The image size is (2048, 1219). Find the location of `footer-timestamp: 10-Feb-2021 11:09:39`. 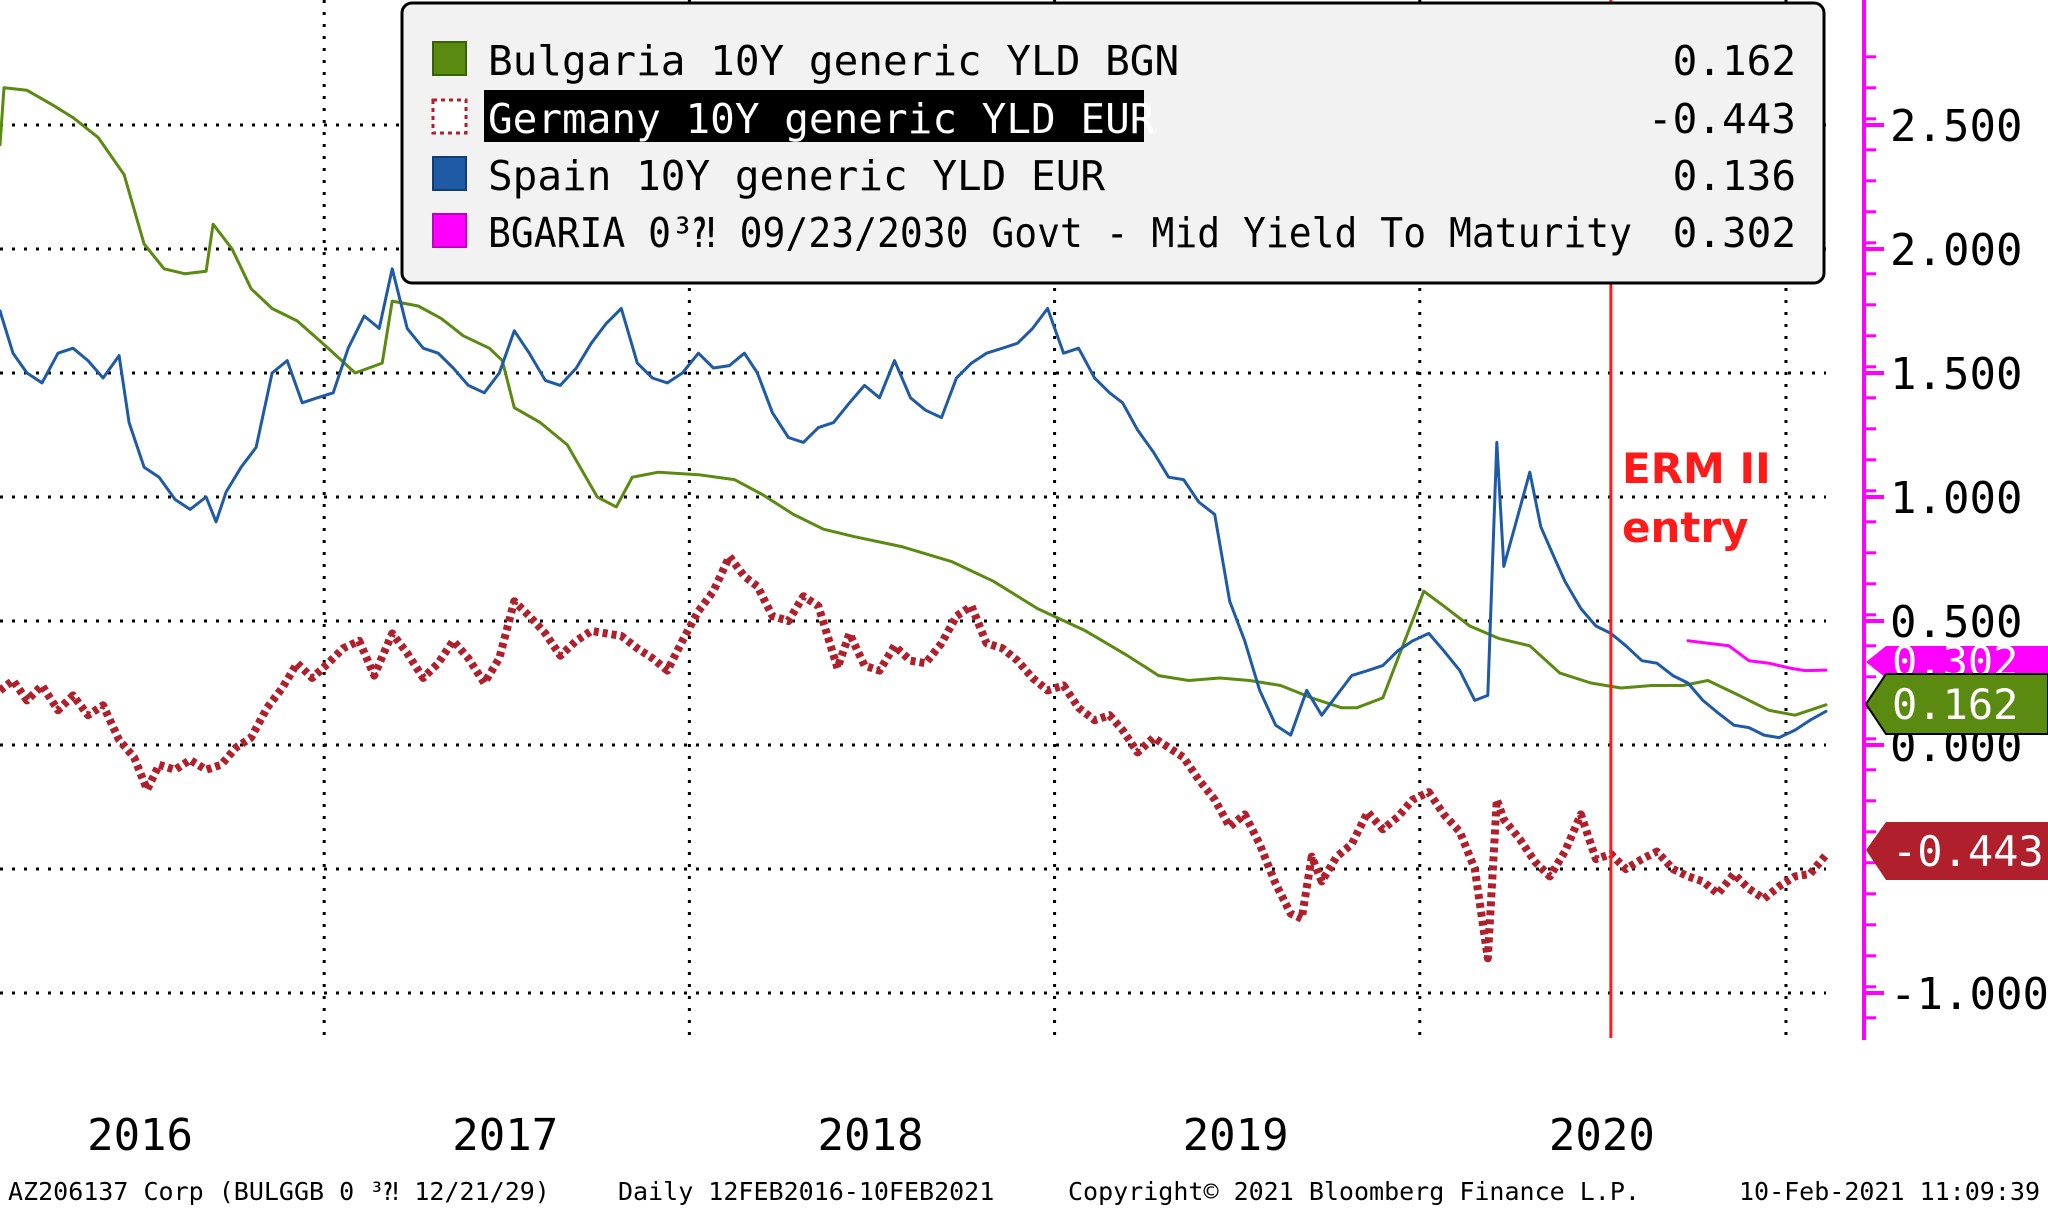

footer-timestamp: 10-Feb-2021 11:09:39 is located at coordinates (1889, 1191).